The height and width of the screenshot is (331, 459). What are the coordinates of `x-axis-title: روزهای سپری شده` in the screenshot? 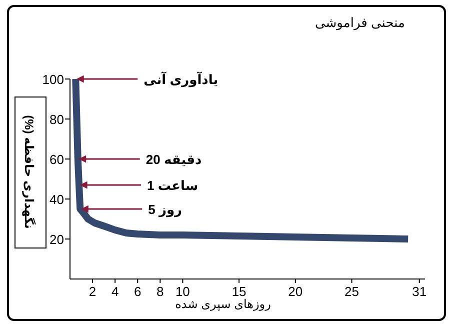 It's located at (223, 304).